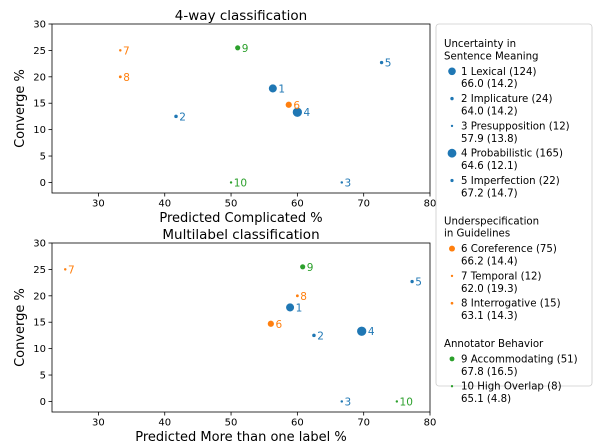 The width and height of the screenshot is (595, 441). I want to click on legend-group-title: Annotator Behavior, so click(494, 344).